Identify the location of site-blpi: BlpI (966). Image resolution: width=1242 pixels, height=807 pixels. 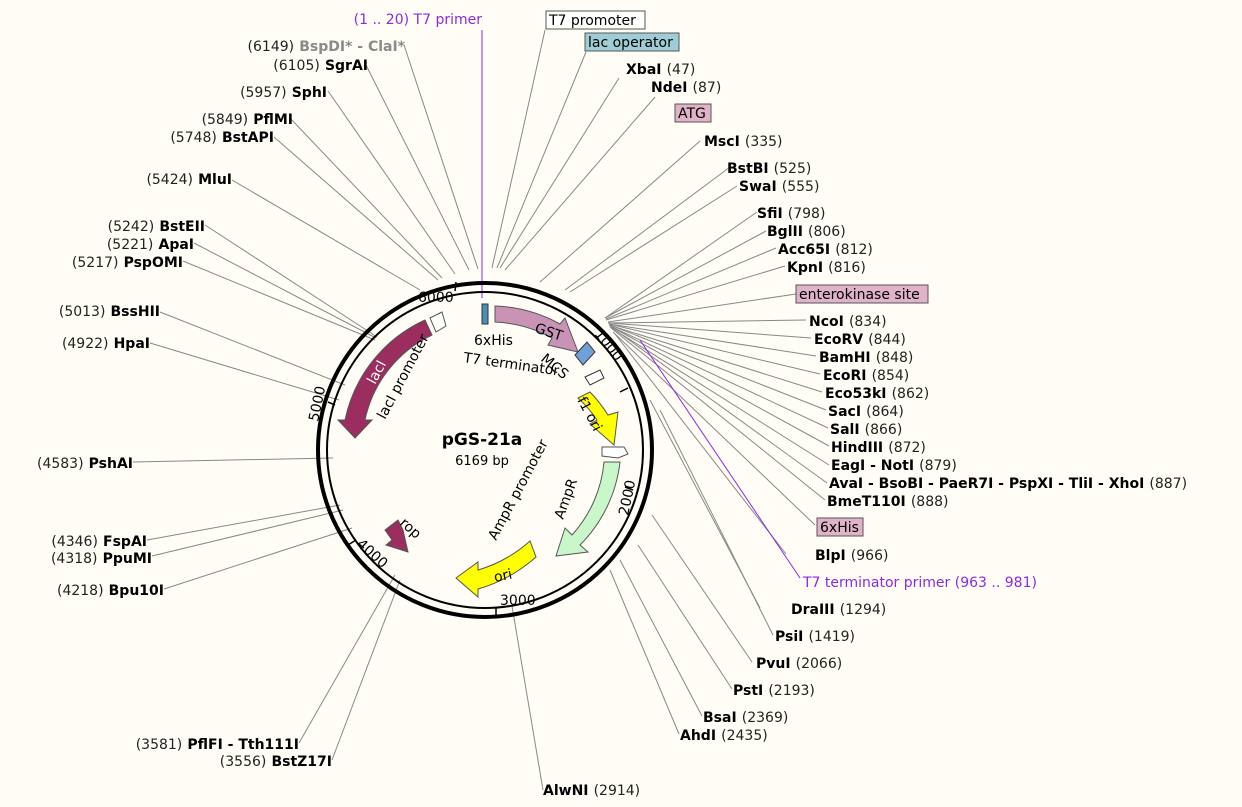
(851, 554).